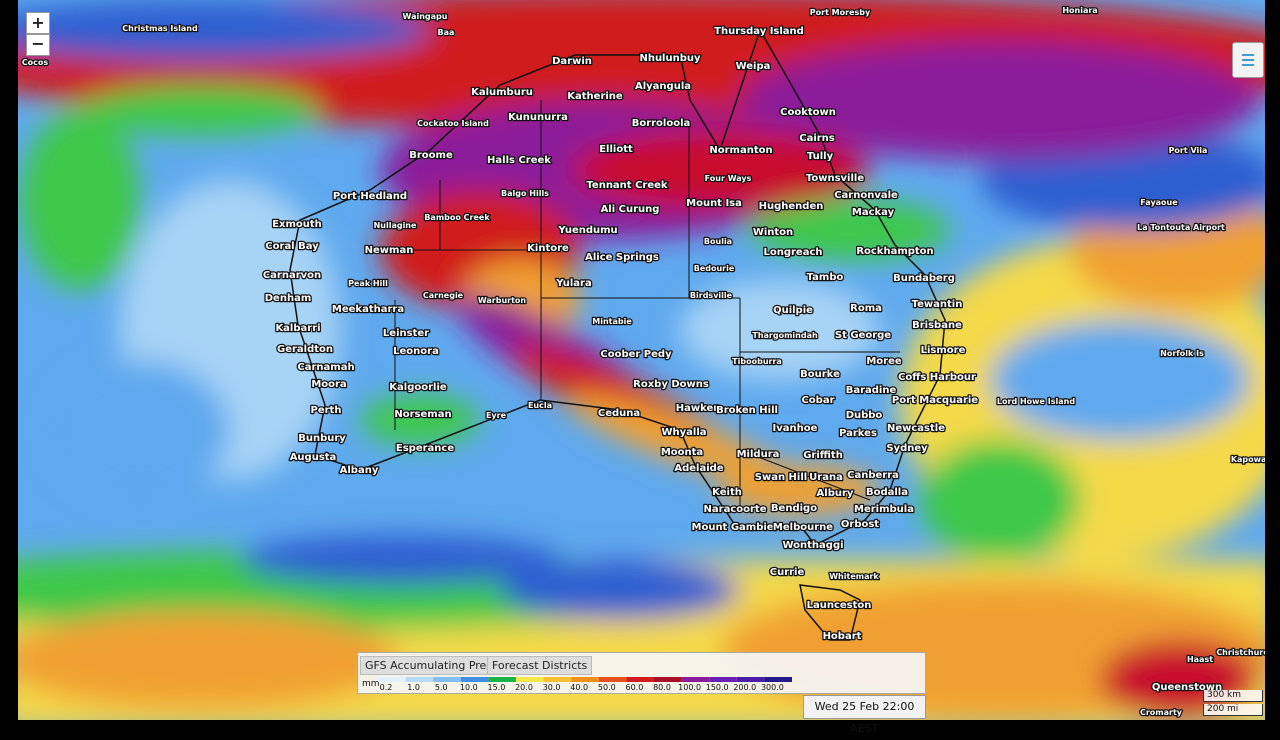 The width and height of the screenshot is (1280, 740). I want to click on place-label: Kapowai, so click(1250, 459).